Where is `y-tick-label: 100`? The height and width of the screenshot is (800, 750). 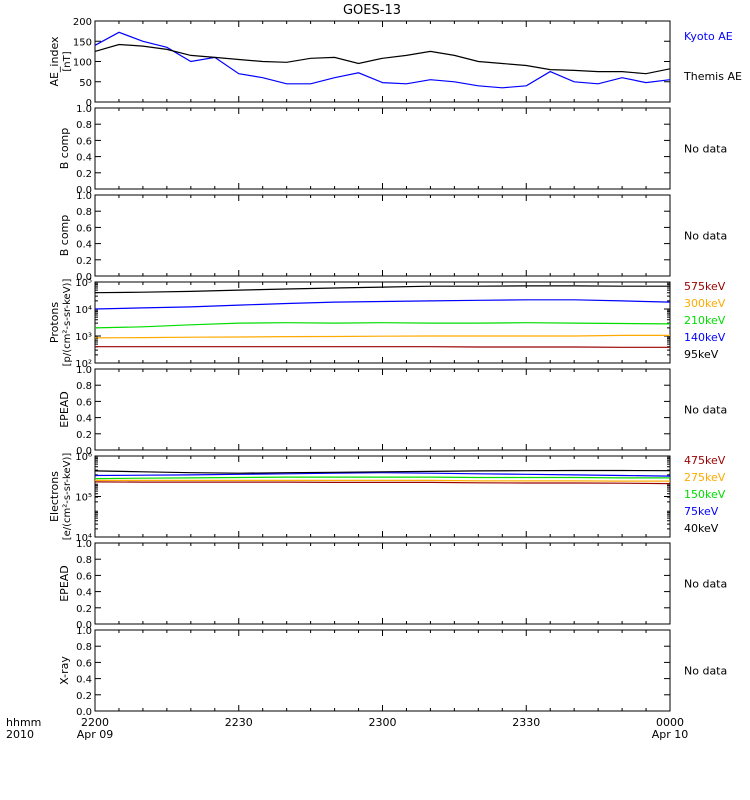 y-tick-label: 100 is located at coordinates (82, 63).